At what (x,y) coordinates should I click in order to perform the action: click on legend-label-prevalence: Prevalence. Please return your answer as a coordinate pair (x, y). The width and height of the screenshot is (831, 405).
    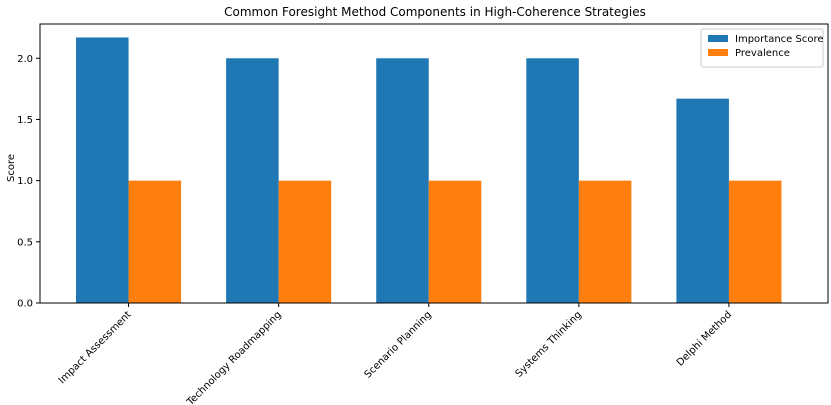
    Looking at the image, I should click on (762, 53).